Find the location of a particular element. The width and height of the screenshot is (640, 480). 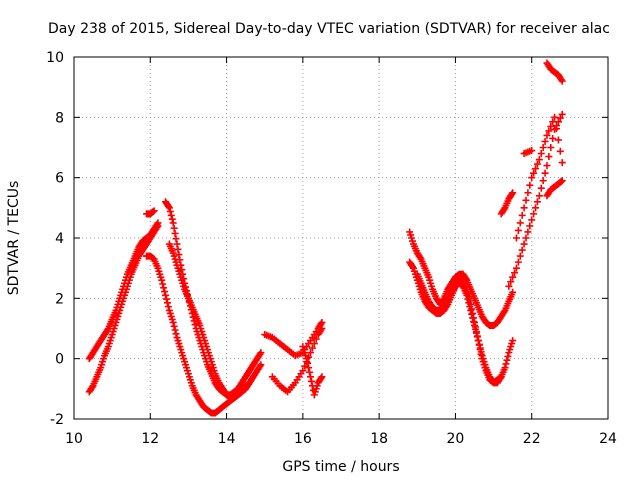

x-tick-label: 10 is located at coordinates (74, 439).